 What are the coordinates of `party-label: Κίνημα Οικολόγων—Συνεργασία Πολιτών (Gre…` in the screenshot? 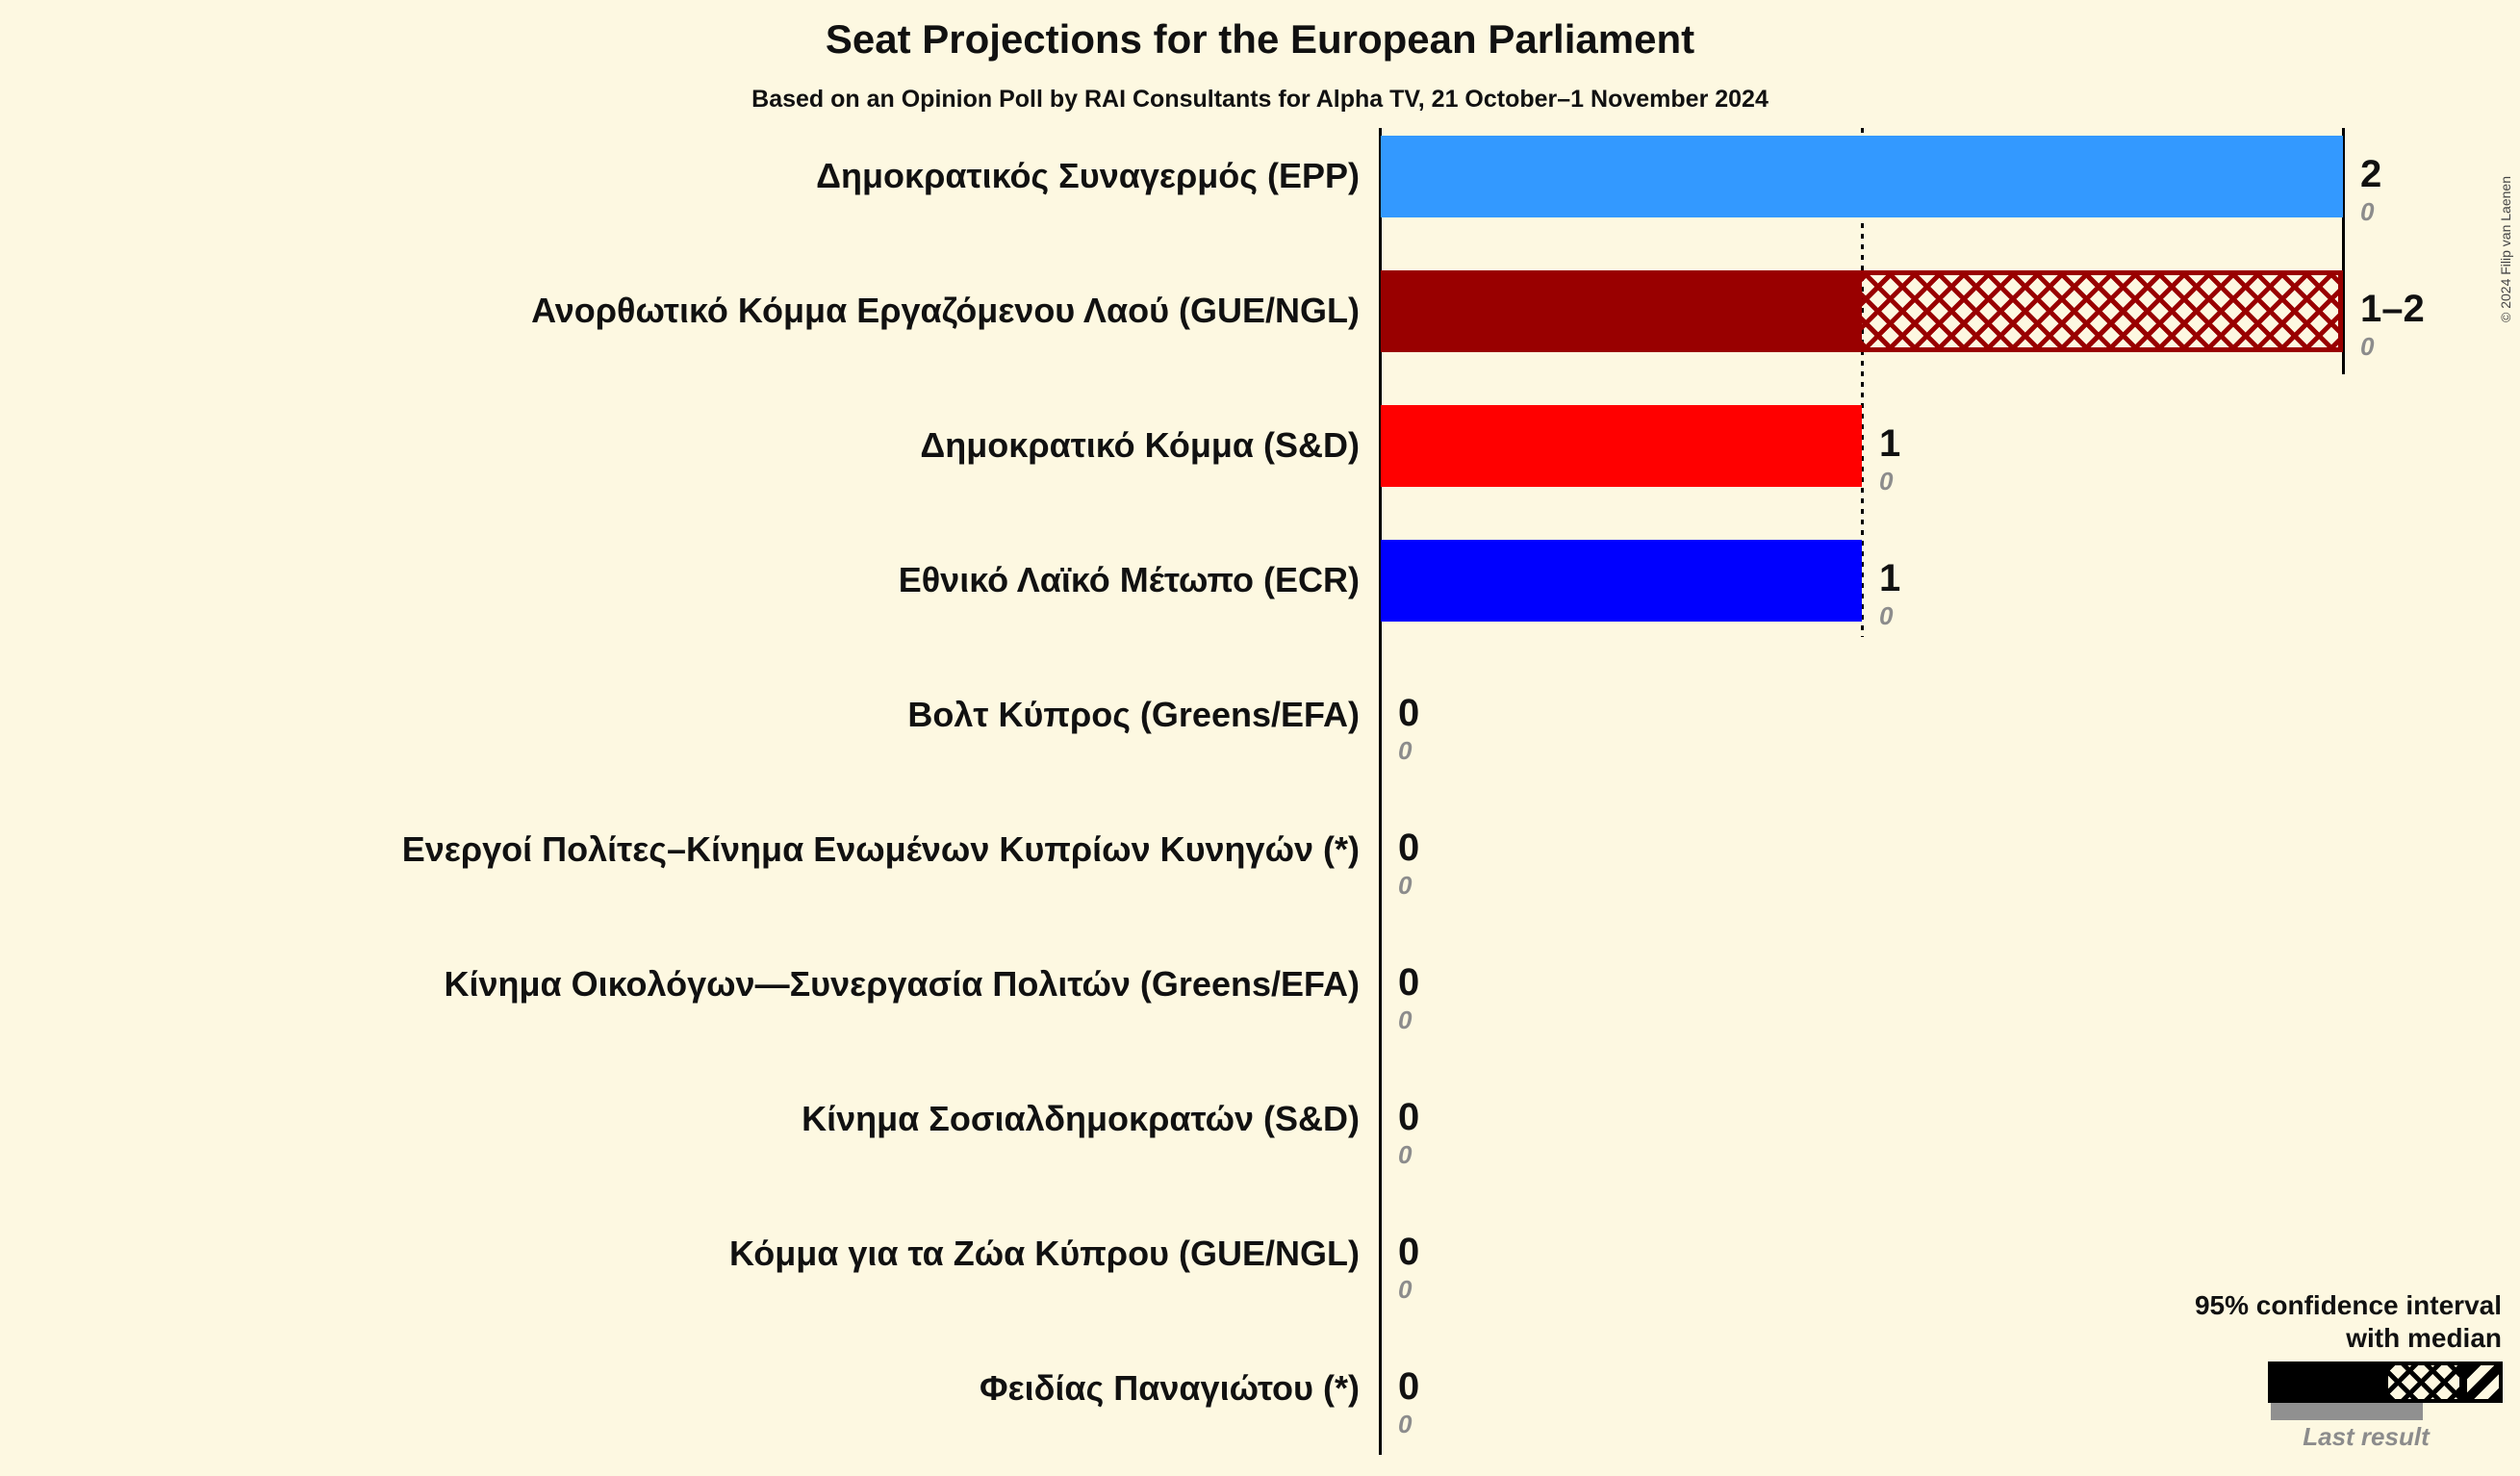 It's located at (903, 984).